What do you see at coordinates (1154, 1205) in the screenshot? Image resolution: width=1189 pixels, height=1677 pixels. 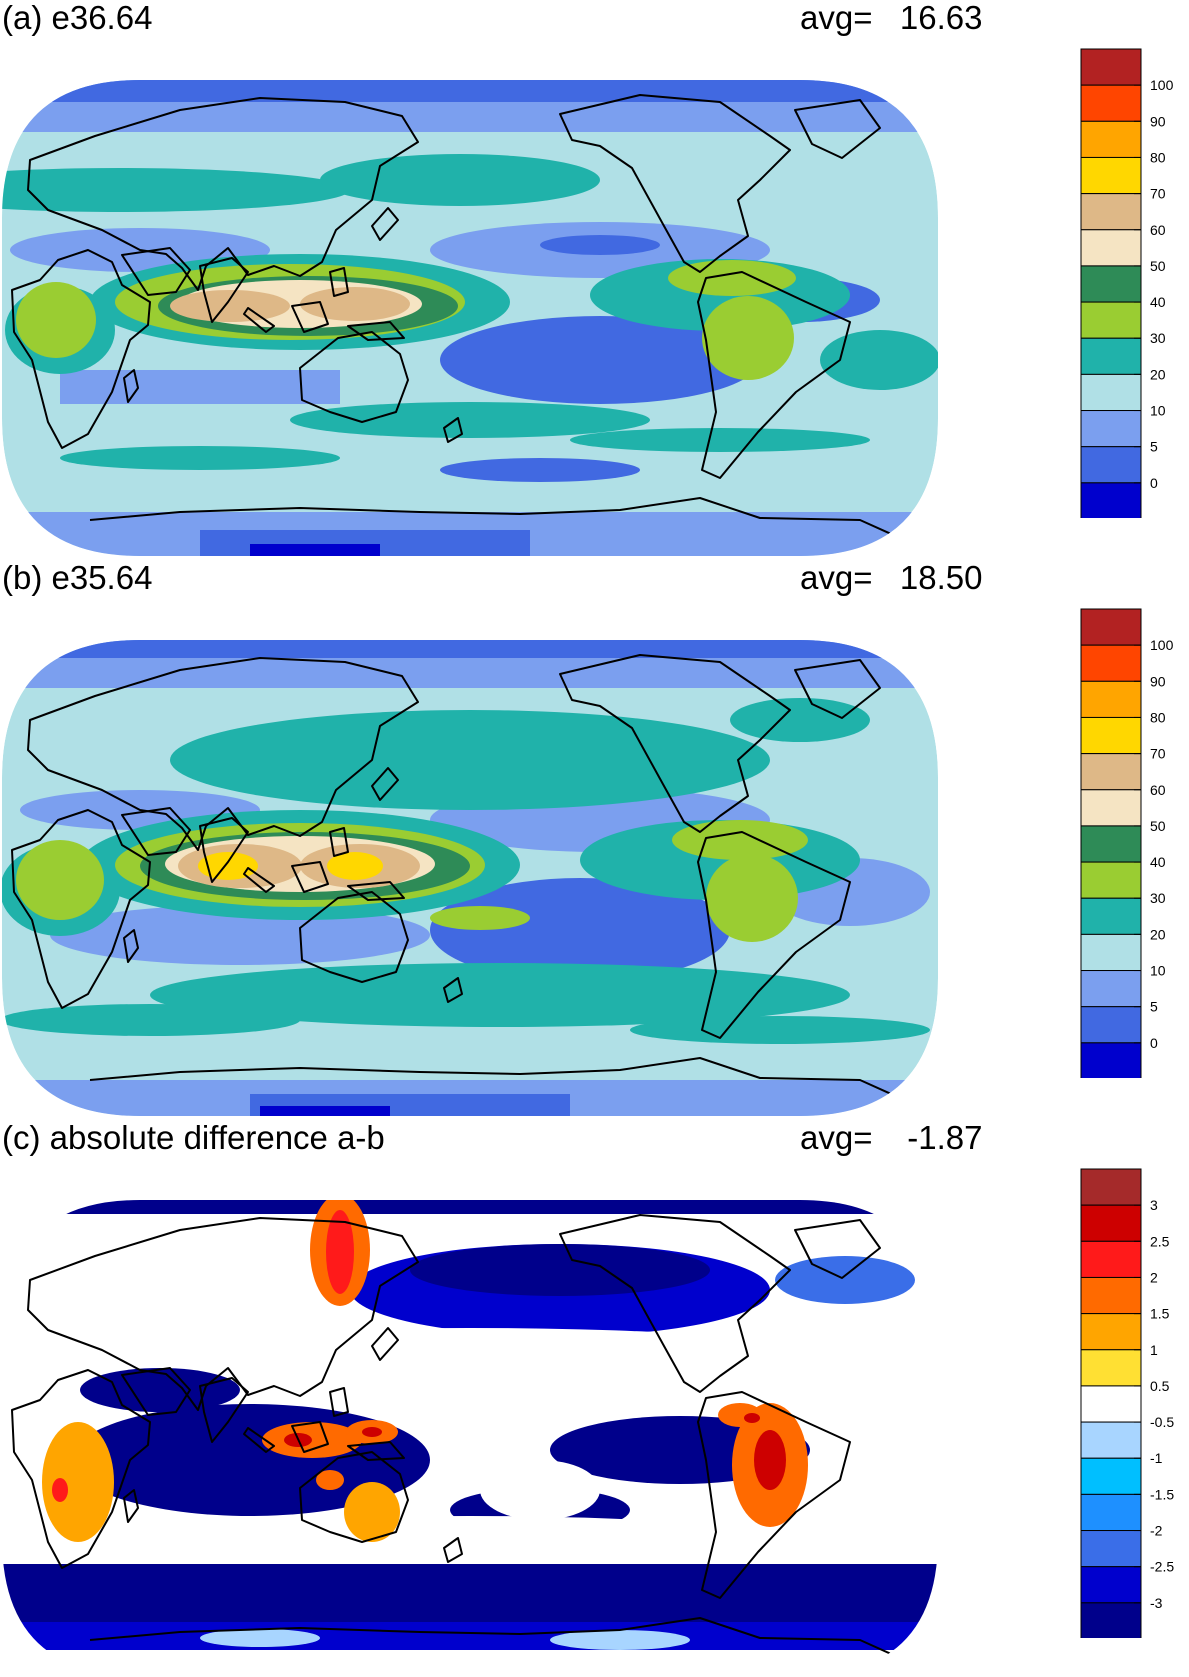 I see `colorbar-label: 3` at bounding box center [1154, 1205].